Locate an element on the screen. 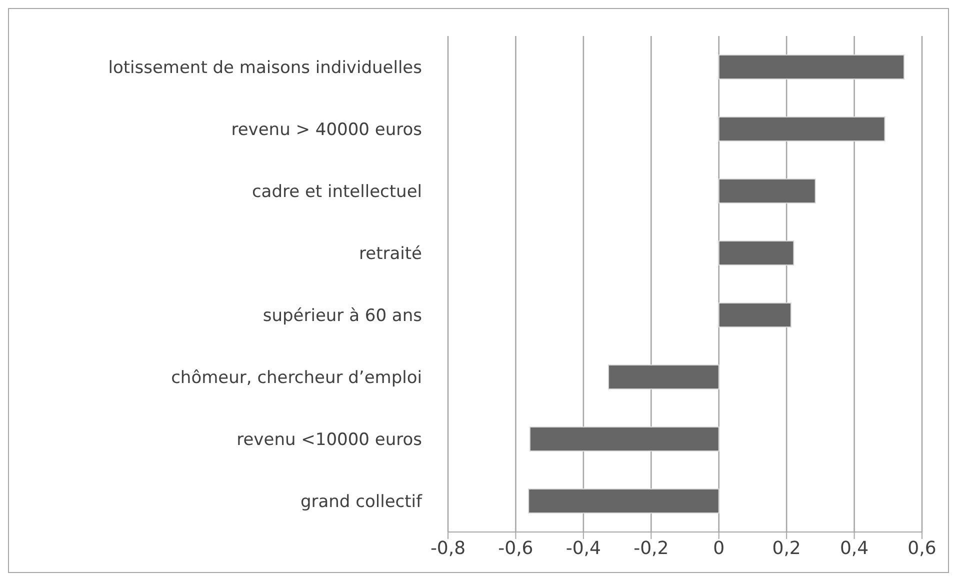 The height and width of the screenshot is (581, 957). y-tick-label: grand collectif is located at coordinates (362, 502).